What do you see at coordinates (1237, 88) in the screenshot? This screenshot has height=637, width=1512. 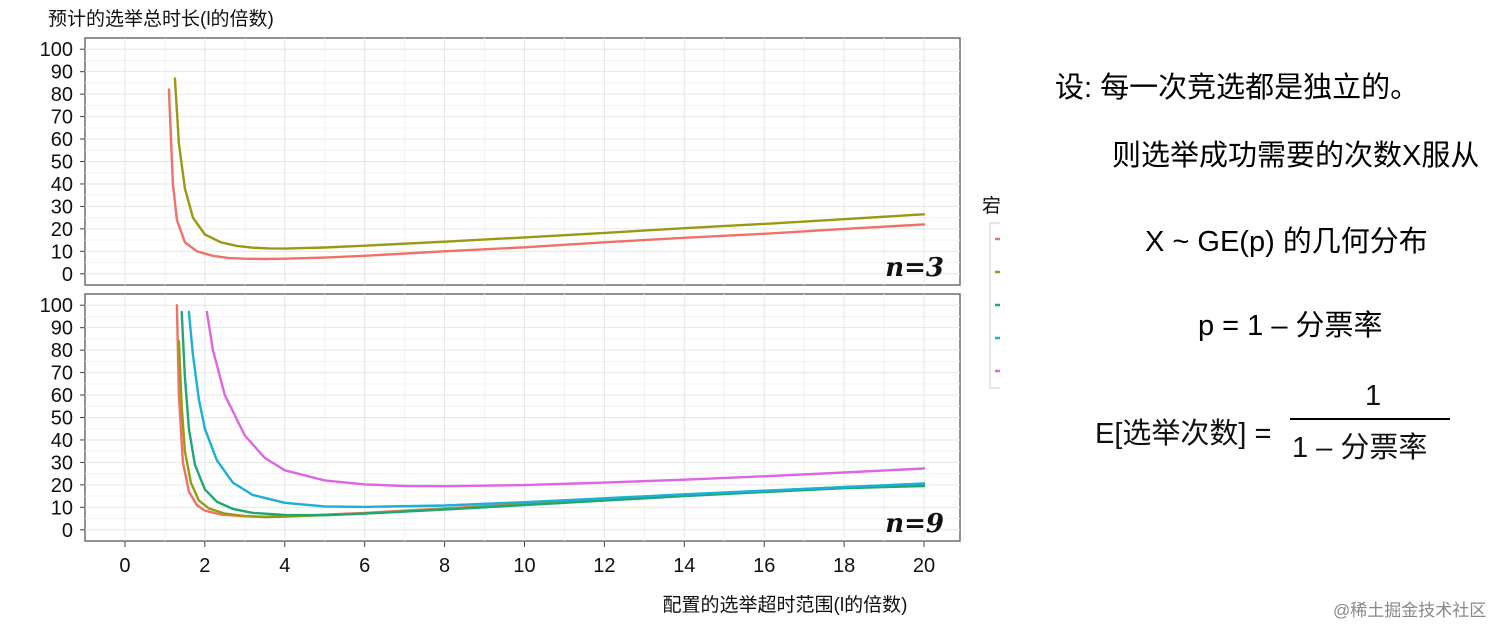 I see `text-independence: 设: 每一次竞选都是独立的。` at bounding box center [1237, 88].